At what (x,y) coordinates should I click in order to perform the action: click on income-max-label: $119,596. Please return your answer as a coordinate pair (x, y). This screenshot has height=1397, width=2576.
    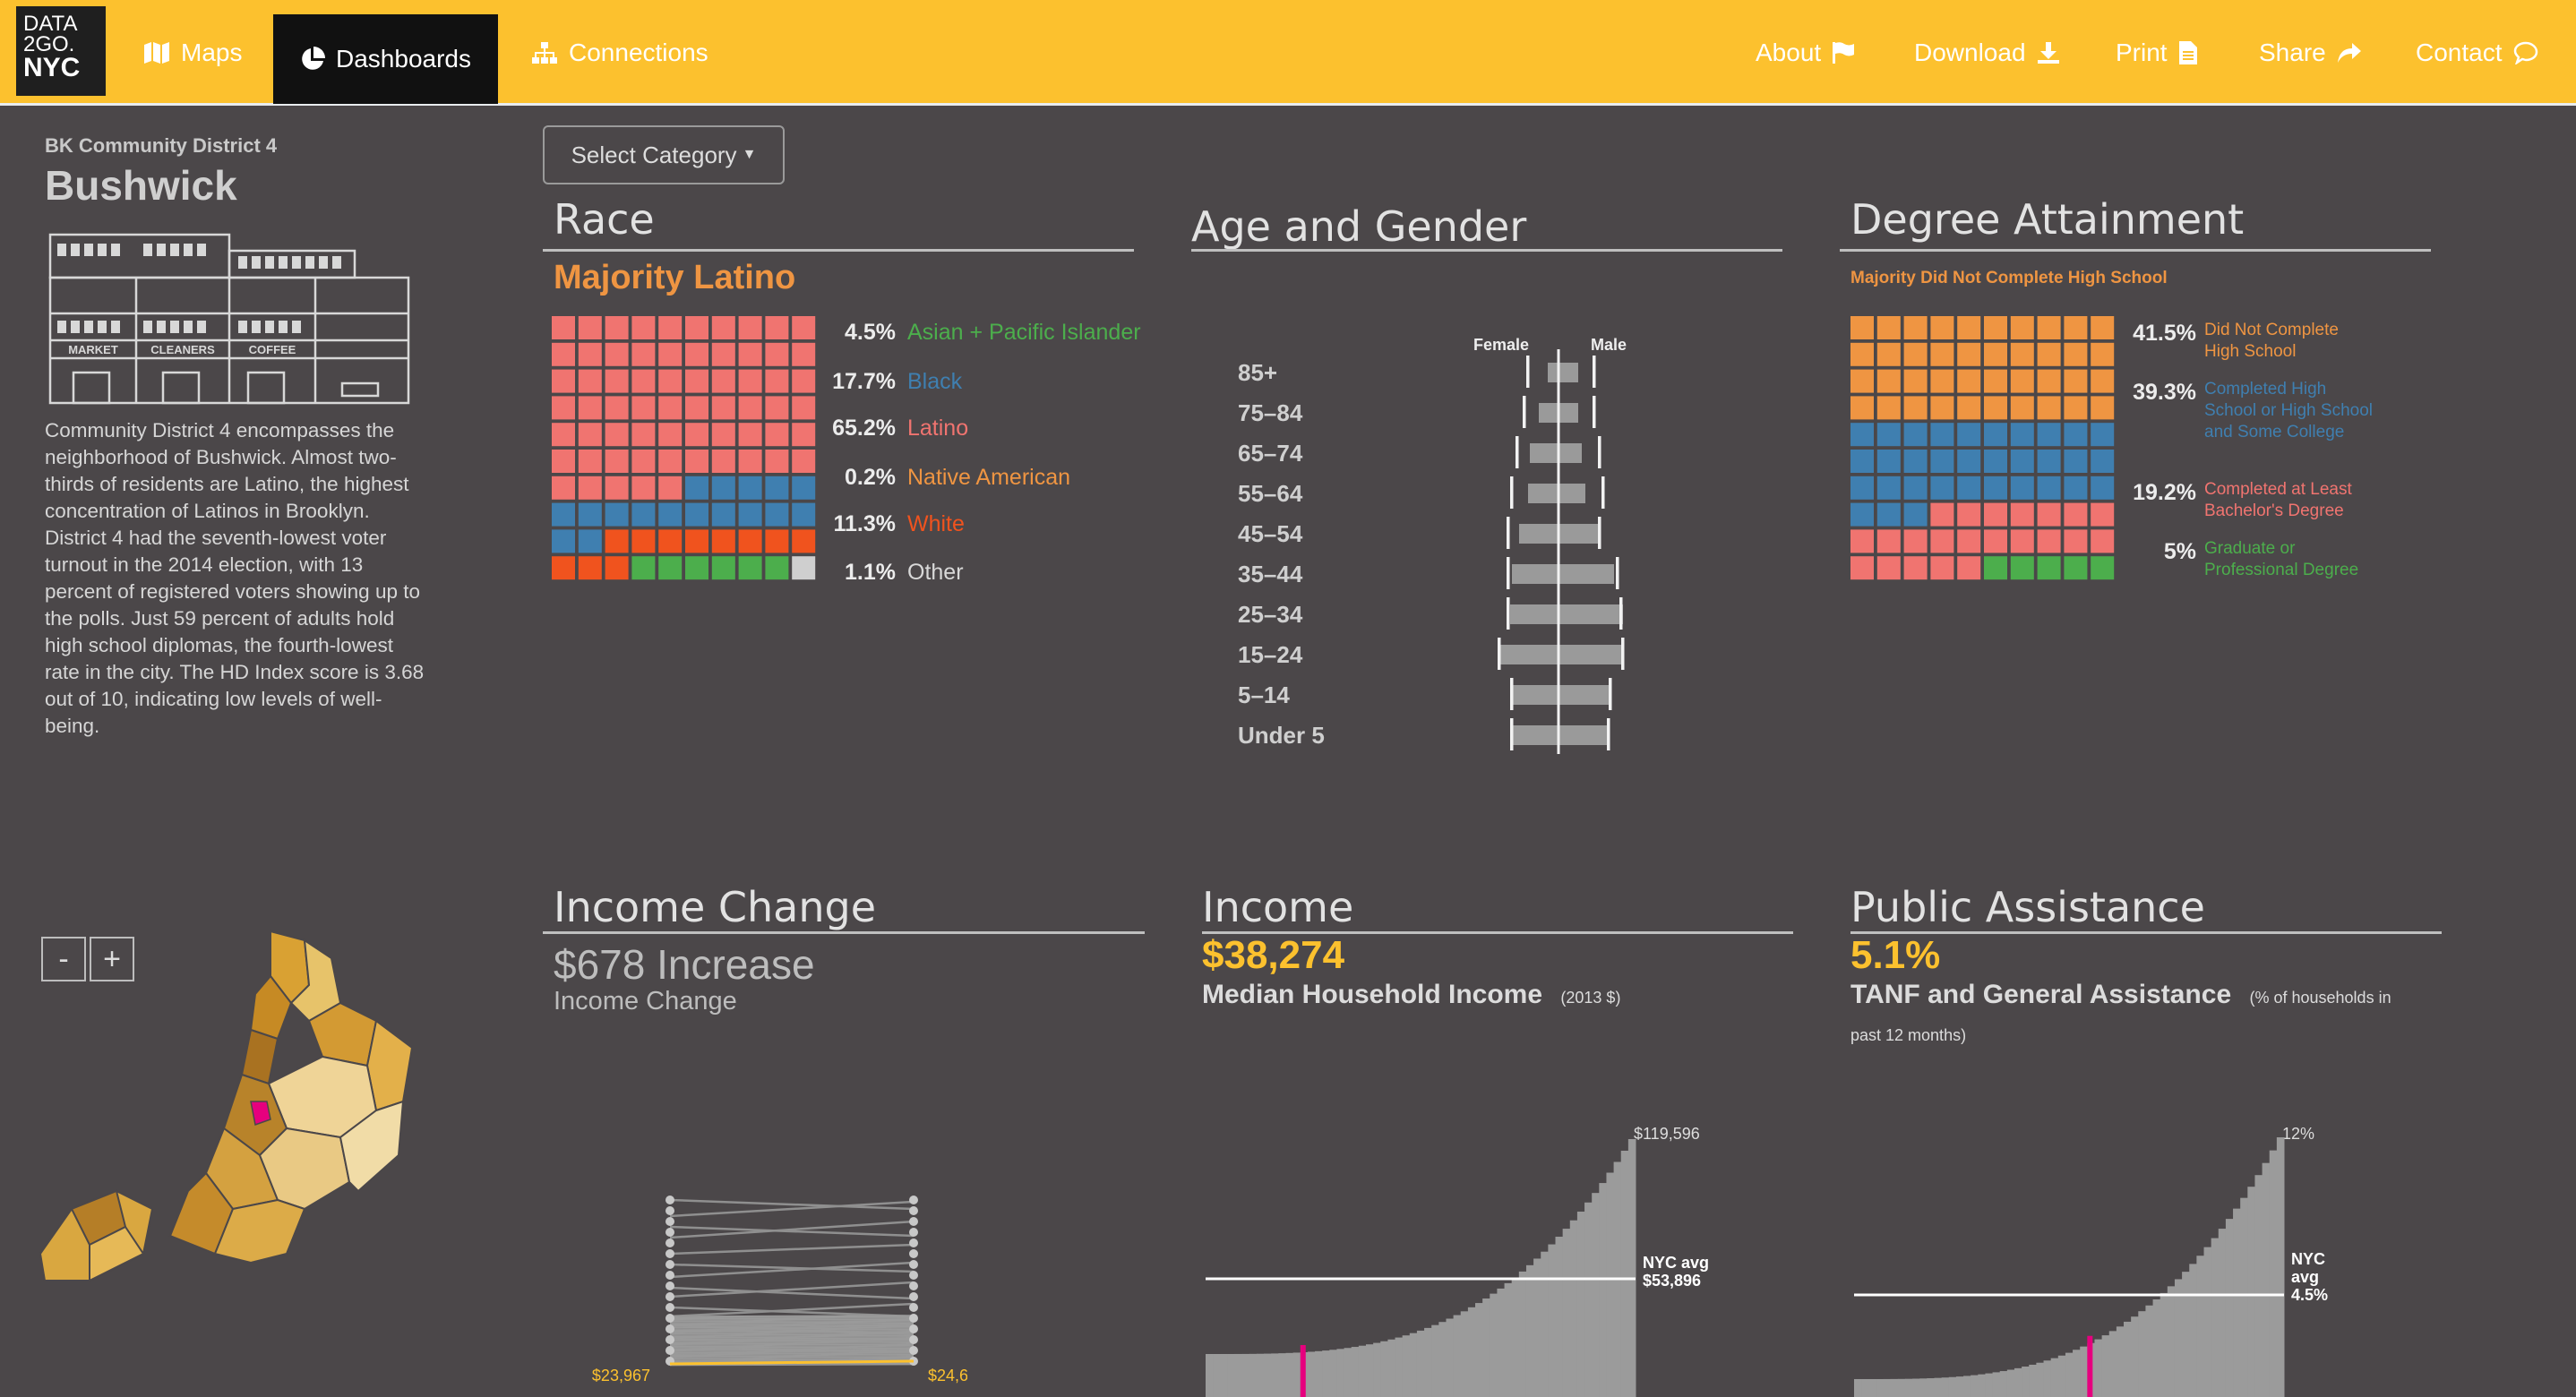
    Looking at the image, I should click on (1667, 1134).